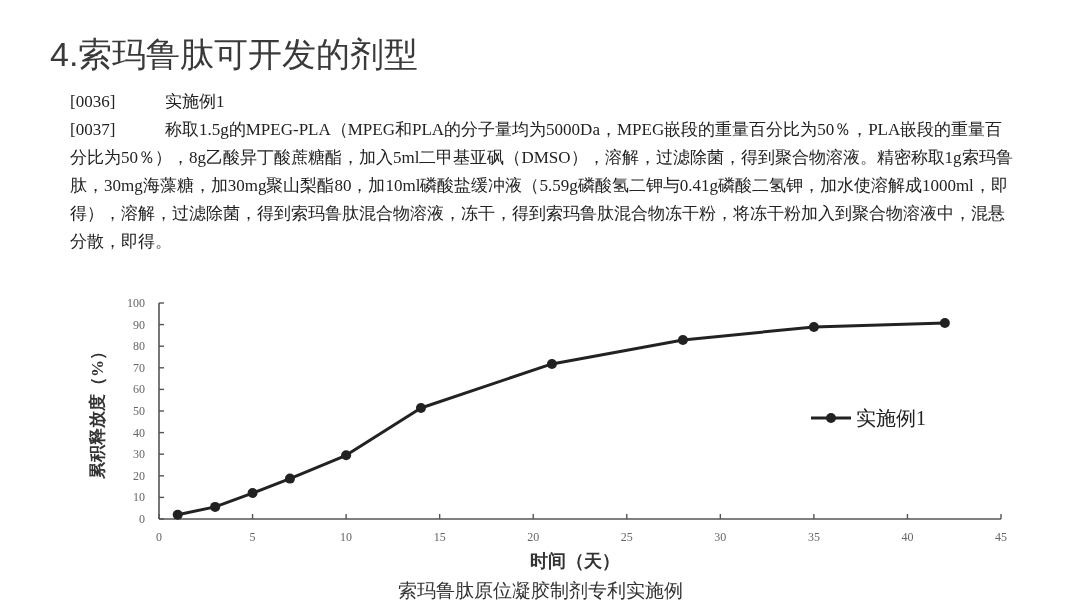 The width and height of the screenshot is (1080, 607). What do you see at coordinates (139, 475) in the screenshot?
I see `y-tick-label: 20` at bounding box center [139, 475].